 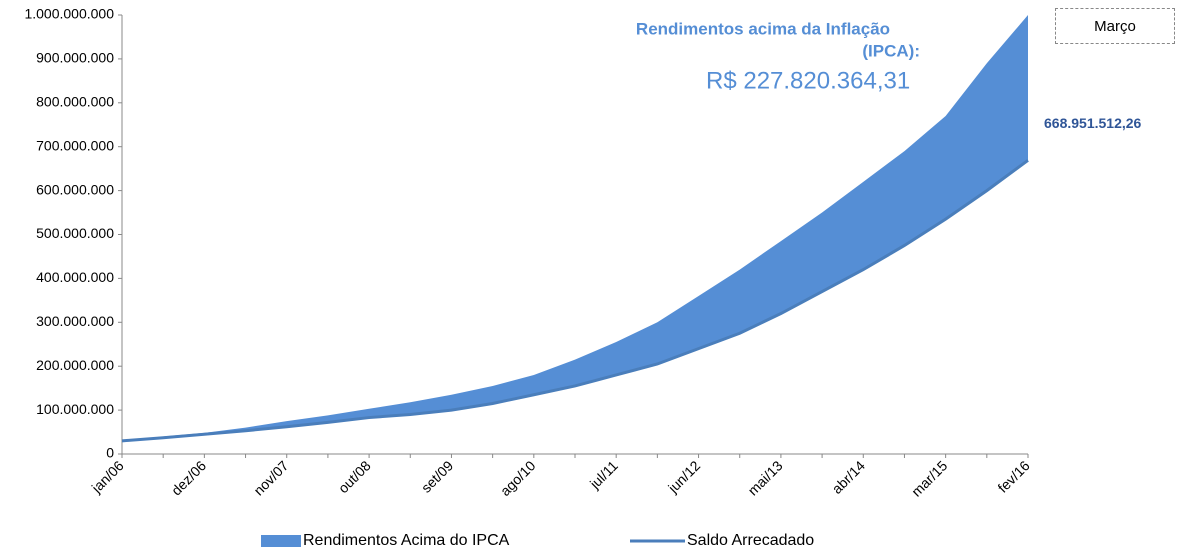 What do you see at coordinates (603, 474) in the screenshot?
I see `x-tick-label: jul/11` at bounding box center [603, 474].